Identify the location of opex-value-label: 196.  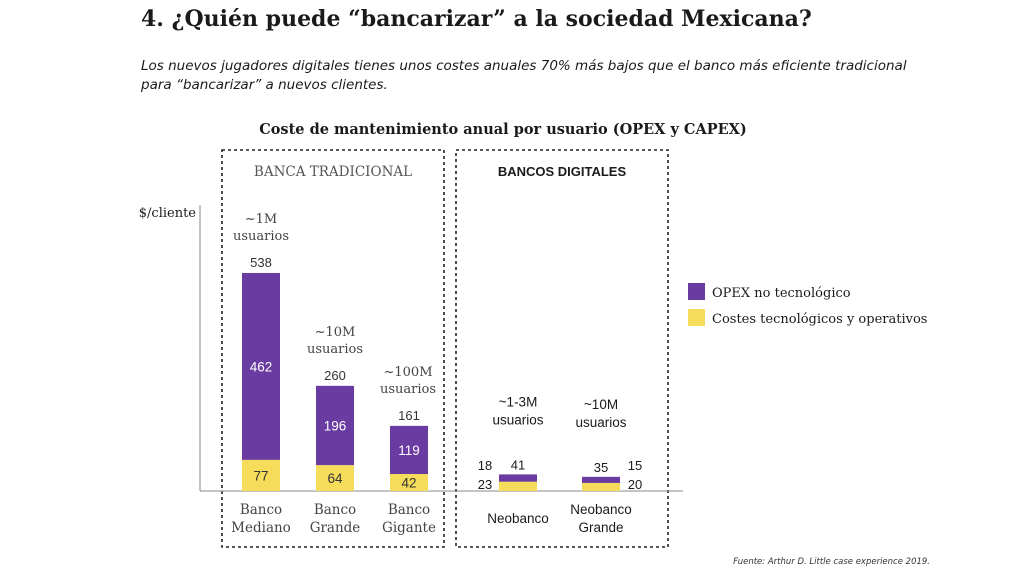
(335, 425).